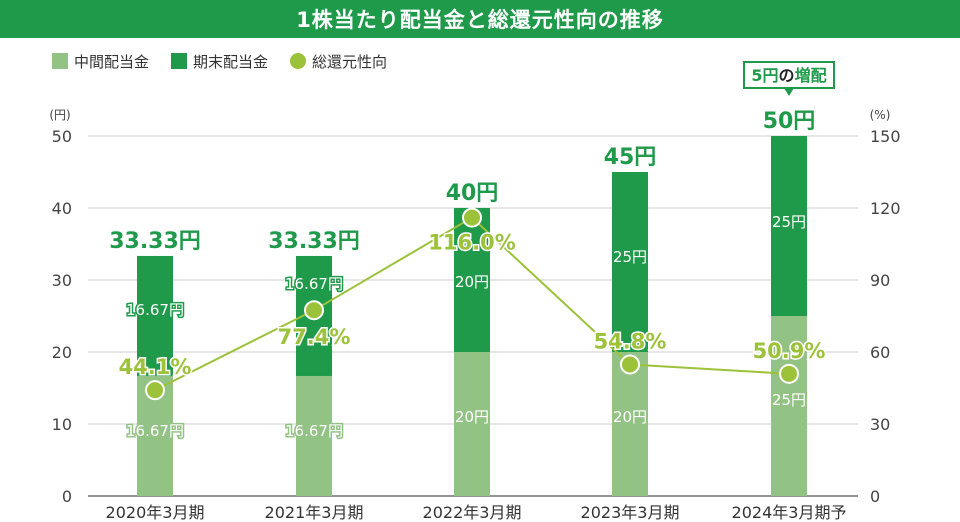  I want to click on right-tick-label: 30, so click(880, 424).